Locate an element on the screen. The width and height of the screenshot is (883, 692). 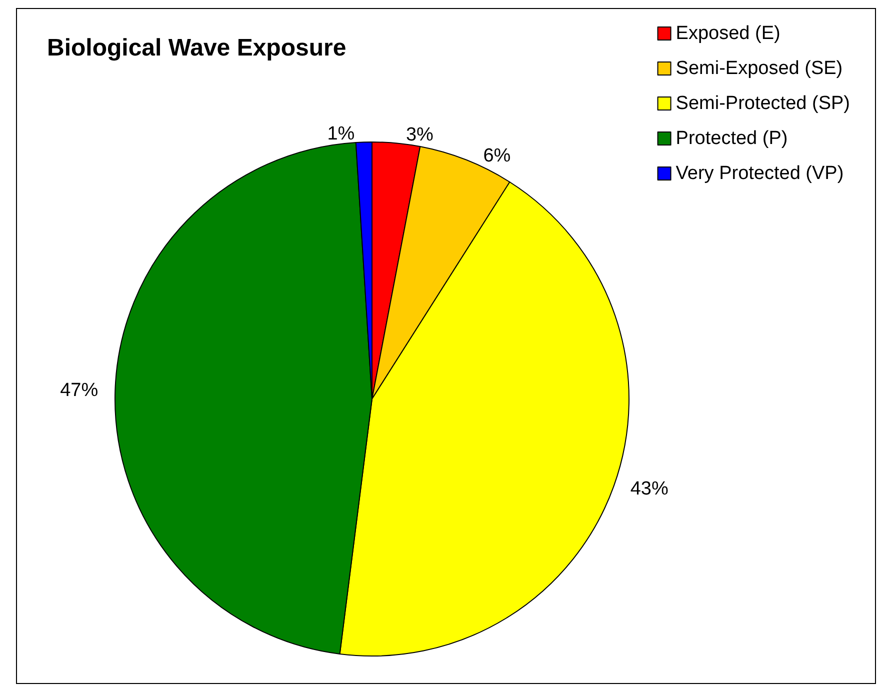
legend-label: Semi-Protected (SP) is located at coordinates (763, 103).